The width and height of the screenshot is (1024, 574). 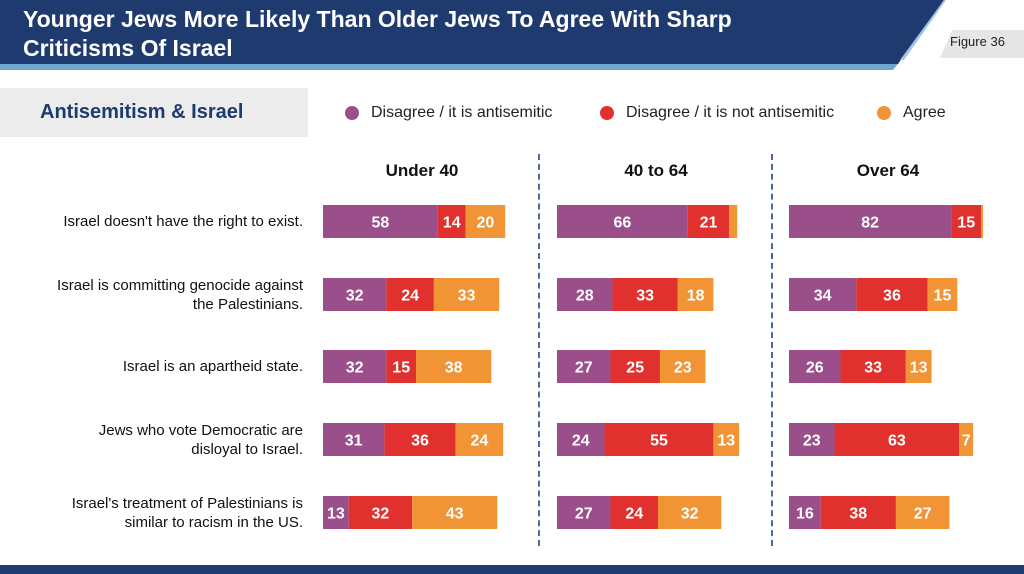 I want to click on header-background, so click(x=512, y=35).